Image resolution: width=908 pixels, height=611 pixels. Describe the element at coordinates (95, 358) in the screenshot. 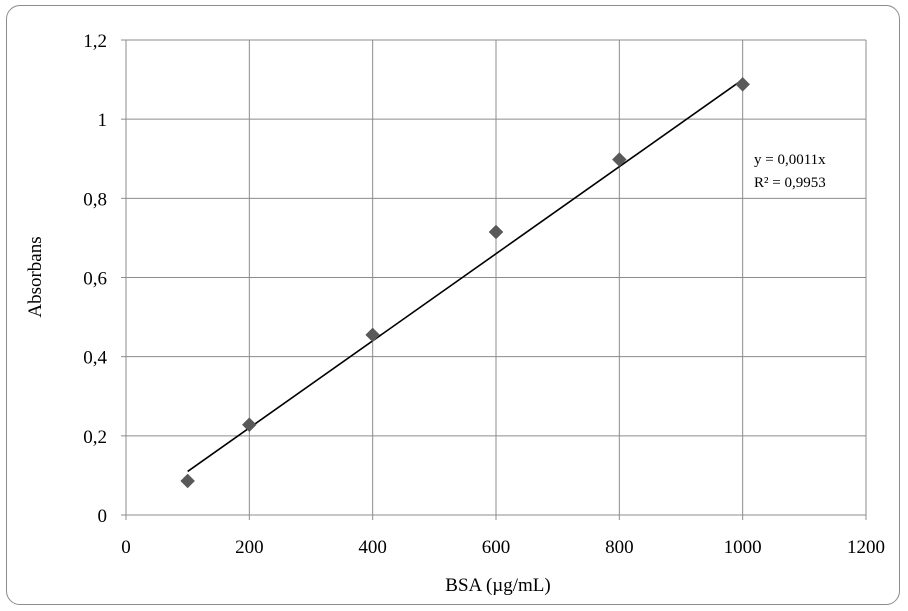

I see `y-tick-label: 0,4` at that location.